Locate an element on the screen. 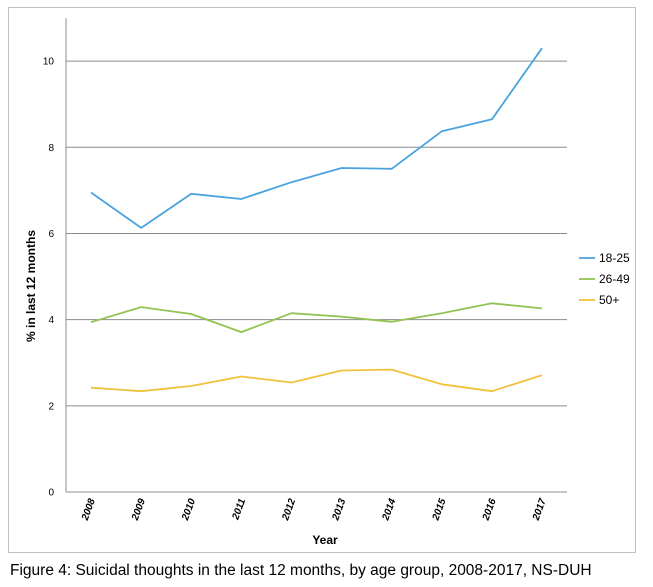 The width and height of the screenshot is (653, 587). y-tick-label: 8 is located at coordinates (51, 148).